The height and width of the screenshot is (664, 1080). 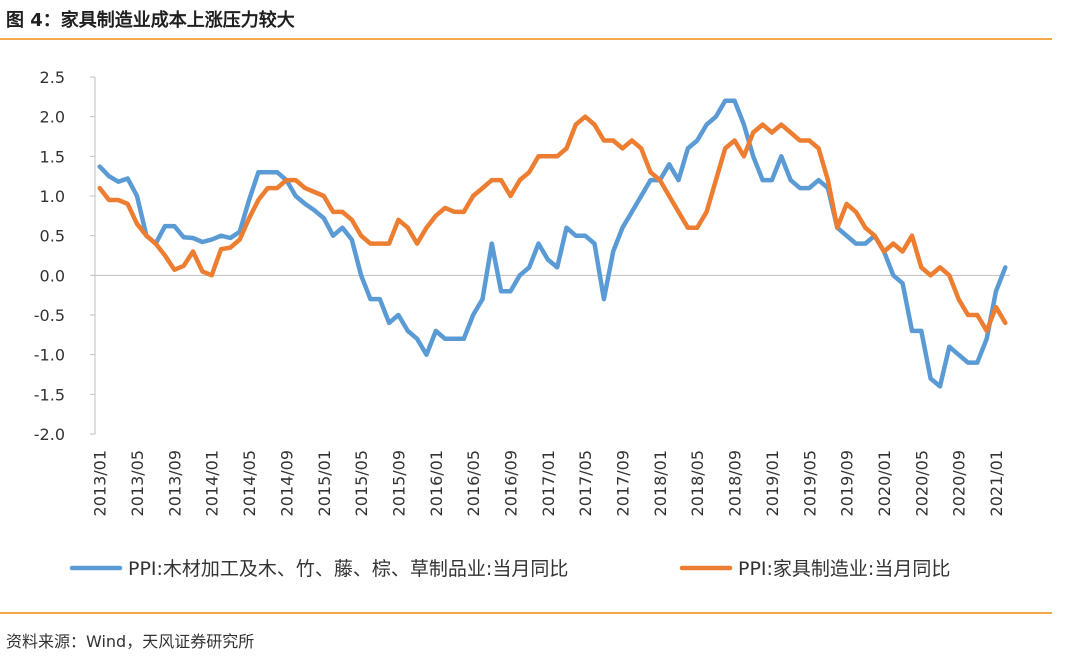 What do you see at coordinates (884, 483) in the screenshot?
I see `x-tick-label: 2020/01` at bounding box center [884, 483].